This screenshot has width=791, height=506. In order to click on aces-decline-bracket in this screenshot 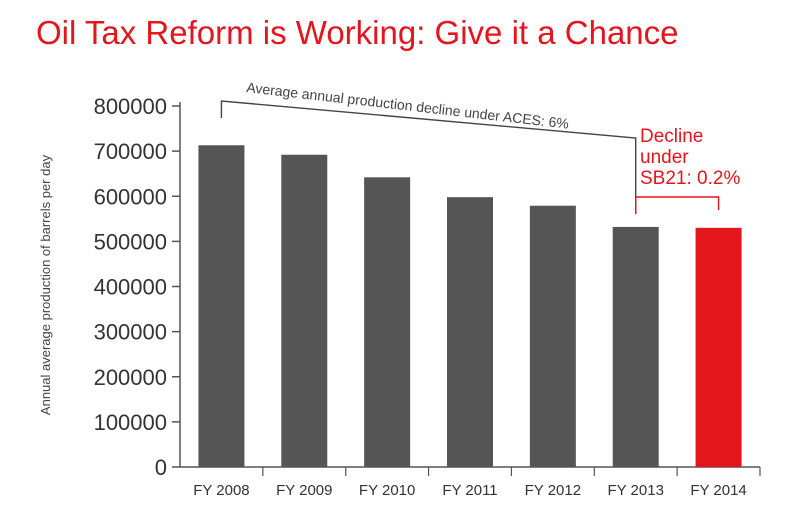, I will do `click(428, 157)`.